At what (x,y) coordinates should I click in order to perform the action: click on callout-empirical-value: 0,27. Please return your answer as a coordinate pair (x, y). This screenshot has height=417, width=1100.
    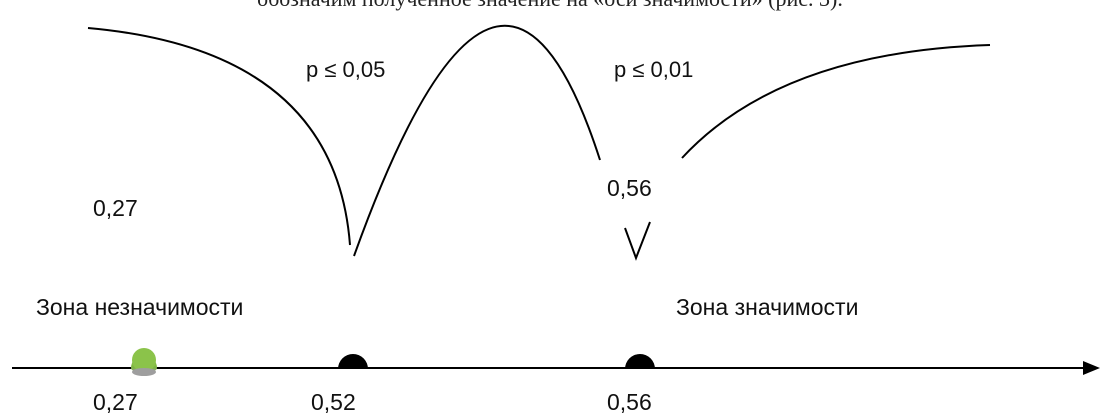
    Looking at the image, I should click on (115, 208).